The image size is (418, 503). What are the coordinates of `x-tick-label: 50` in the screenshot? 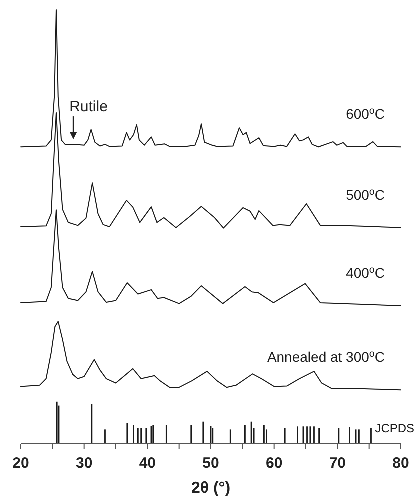 It's located at (211, 463).